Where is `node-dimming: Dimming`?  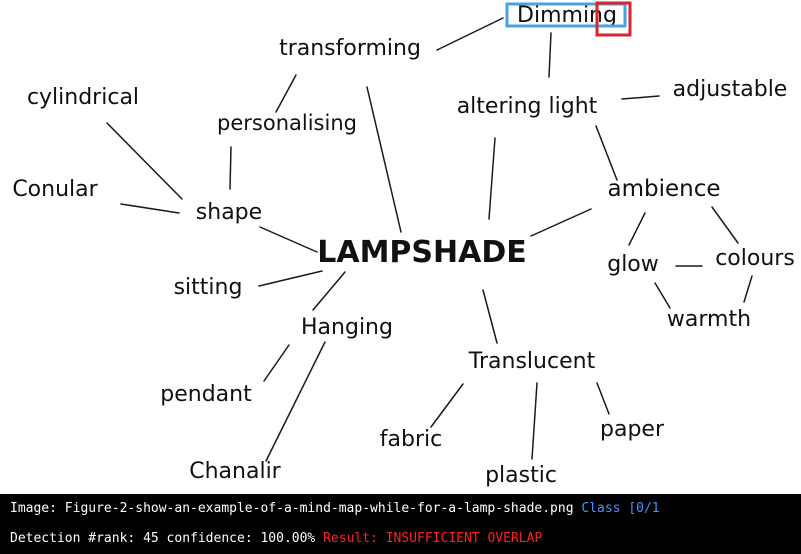 node-dimming: Dimming is located at coordinates (567, 15).